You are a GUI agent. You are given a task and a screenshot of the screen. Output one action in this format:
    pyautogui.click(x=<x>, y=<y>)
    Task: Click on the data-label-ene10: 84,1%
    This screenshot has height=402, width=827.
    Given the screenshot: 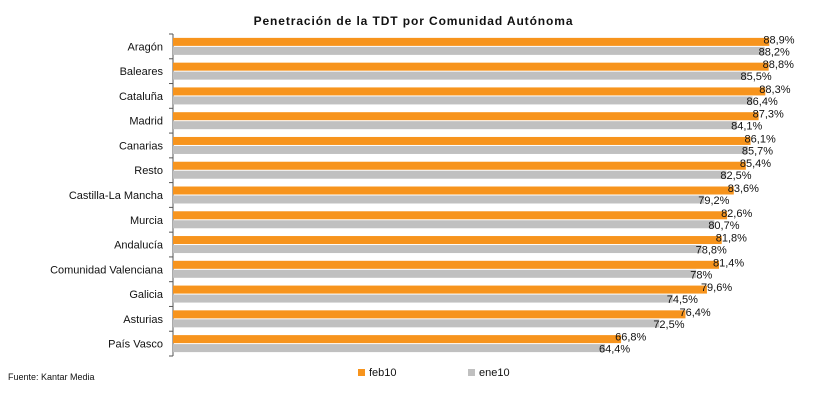 What is the action you would take?
    pyautogui.click(x=746, y=127)
    